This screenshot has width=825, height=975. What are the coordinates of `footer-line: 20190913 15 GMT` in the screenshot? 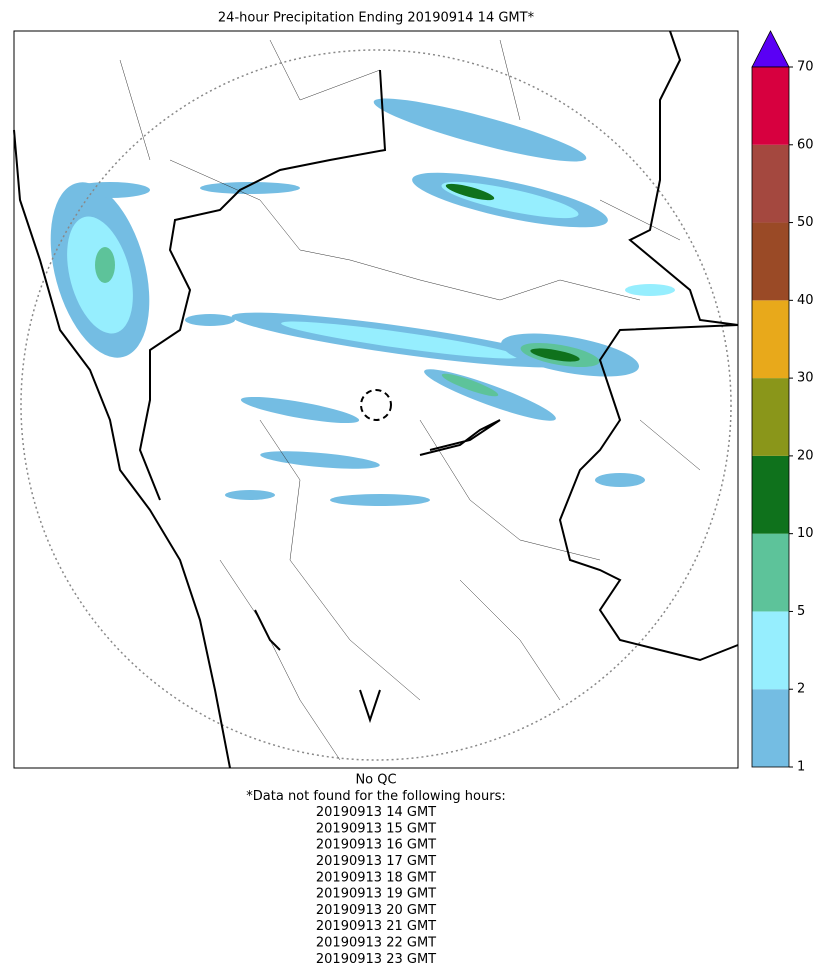 It's located at (376, 828).